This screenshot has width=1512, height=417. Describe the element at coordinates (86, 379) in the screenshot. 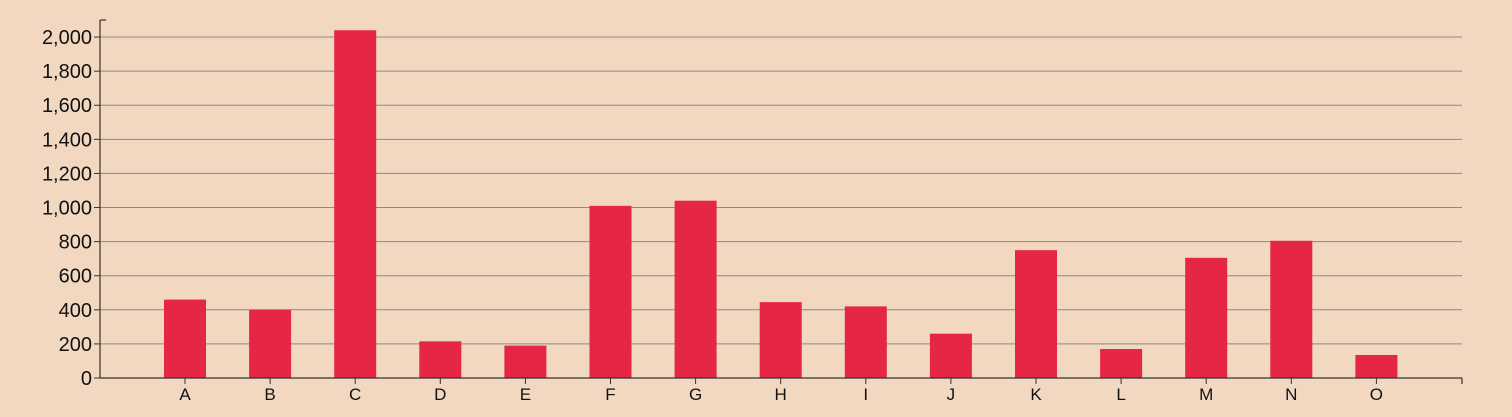

I see `y-tick-label: 0` at that location.